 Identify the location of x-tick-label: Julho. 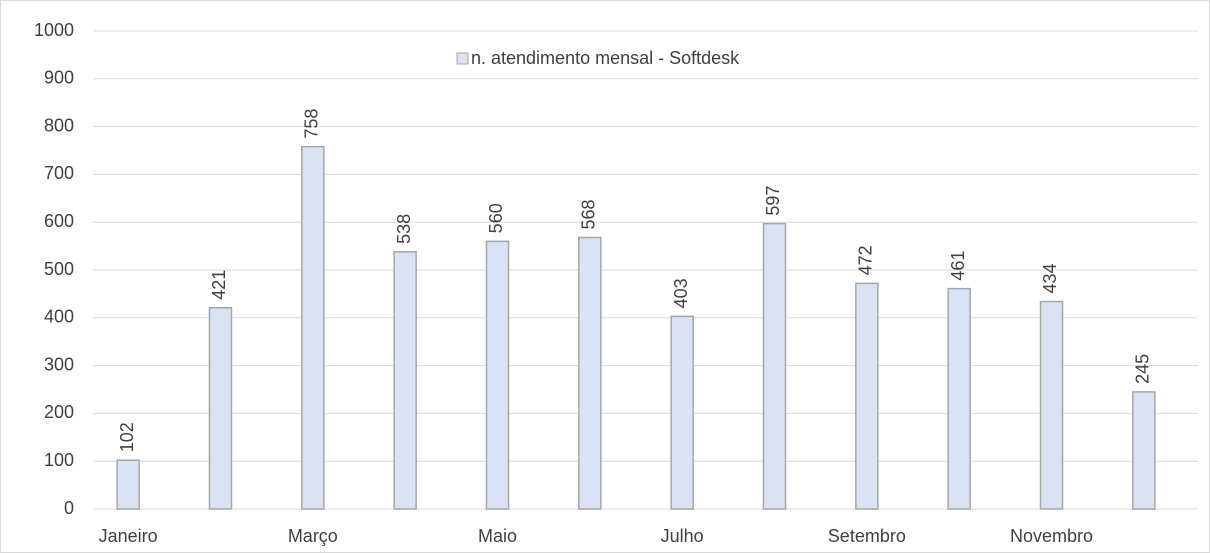
(682, 536).